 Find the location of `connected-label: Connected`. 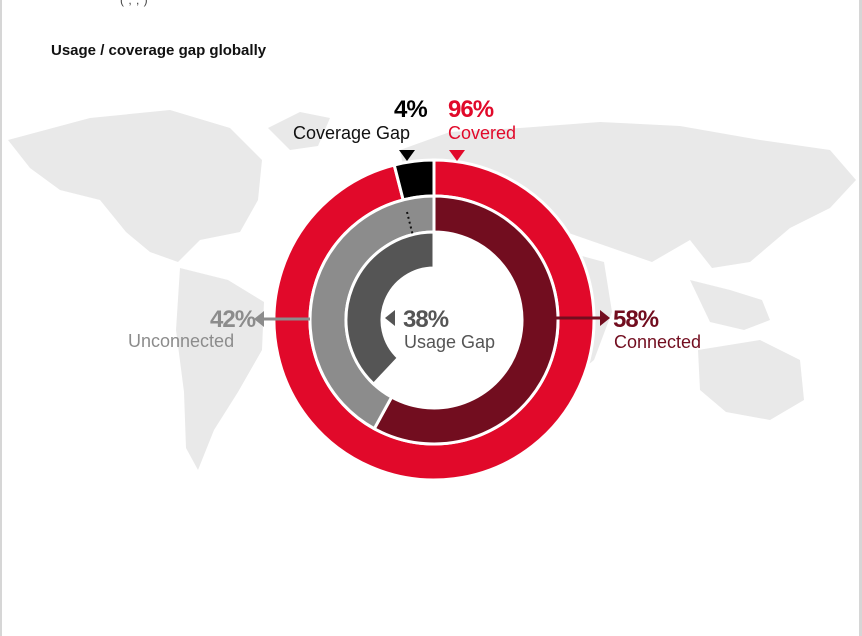

connected-label: Connected is located at coordinates (657, 342).